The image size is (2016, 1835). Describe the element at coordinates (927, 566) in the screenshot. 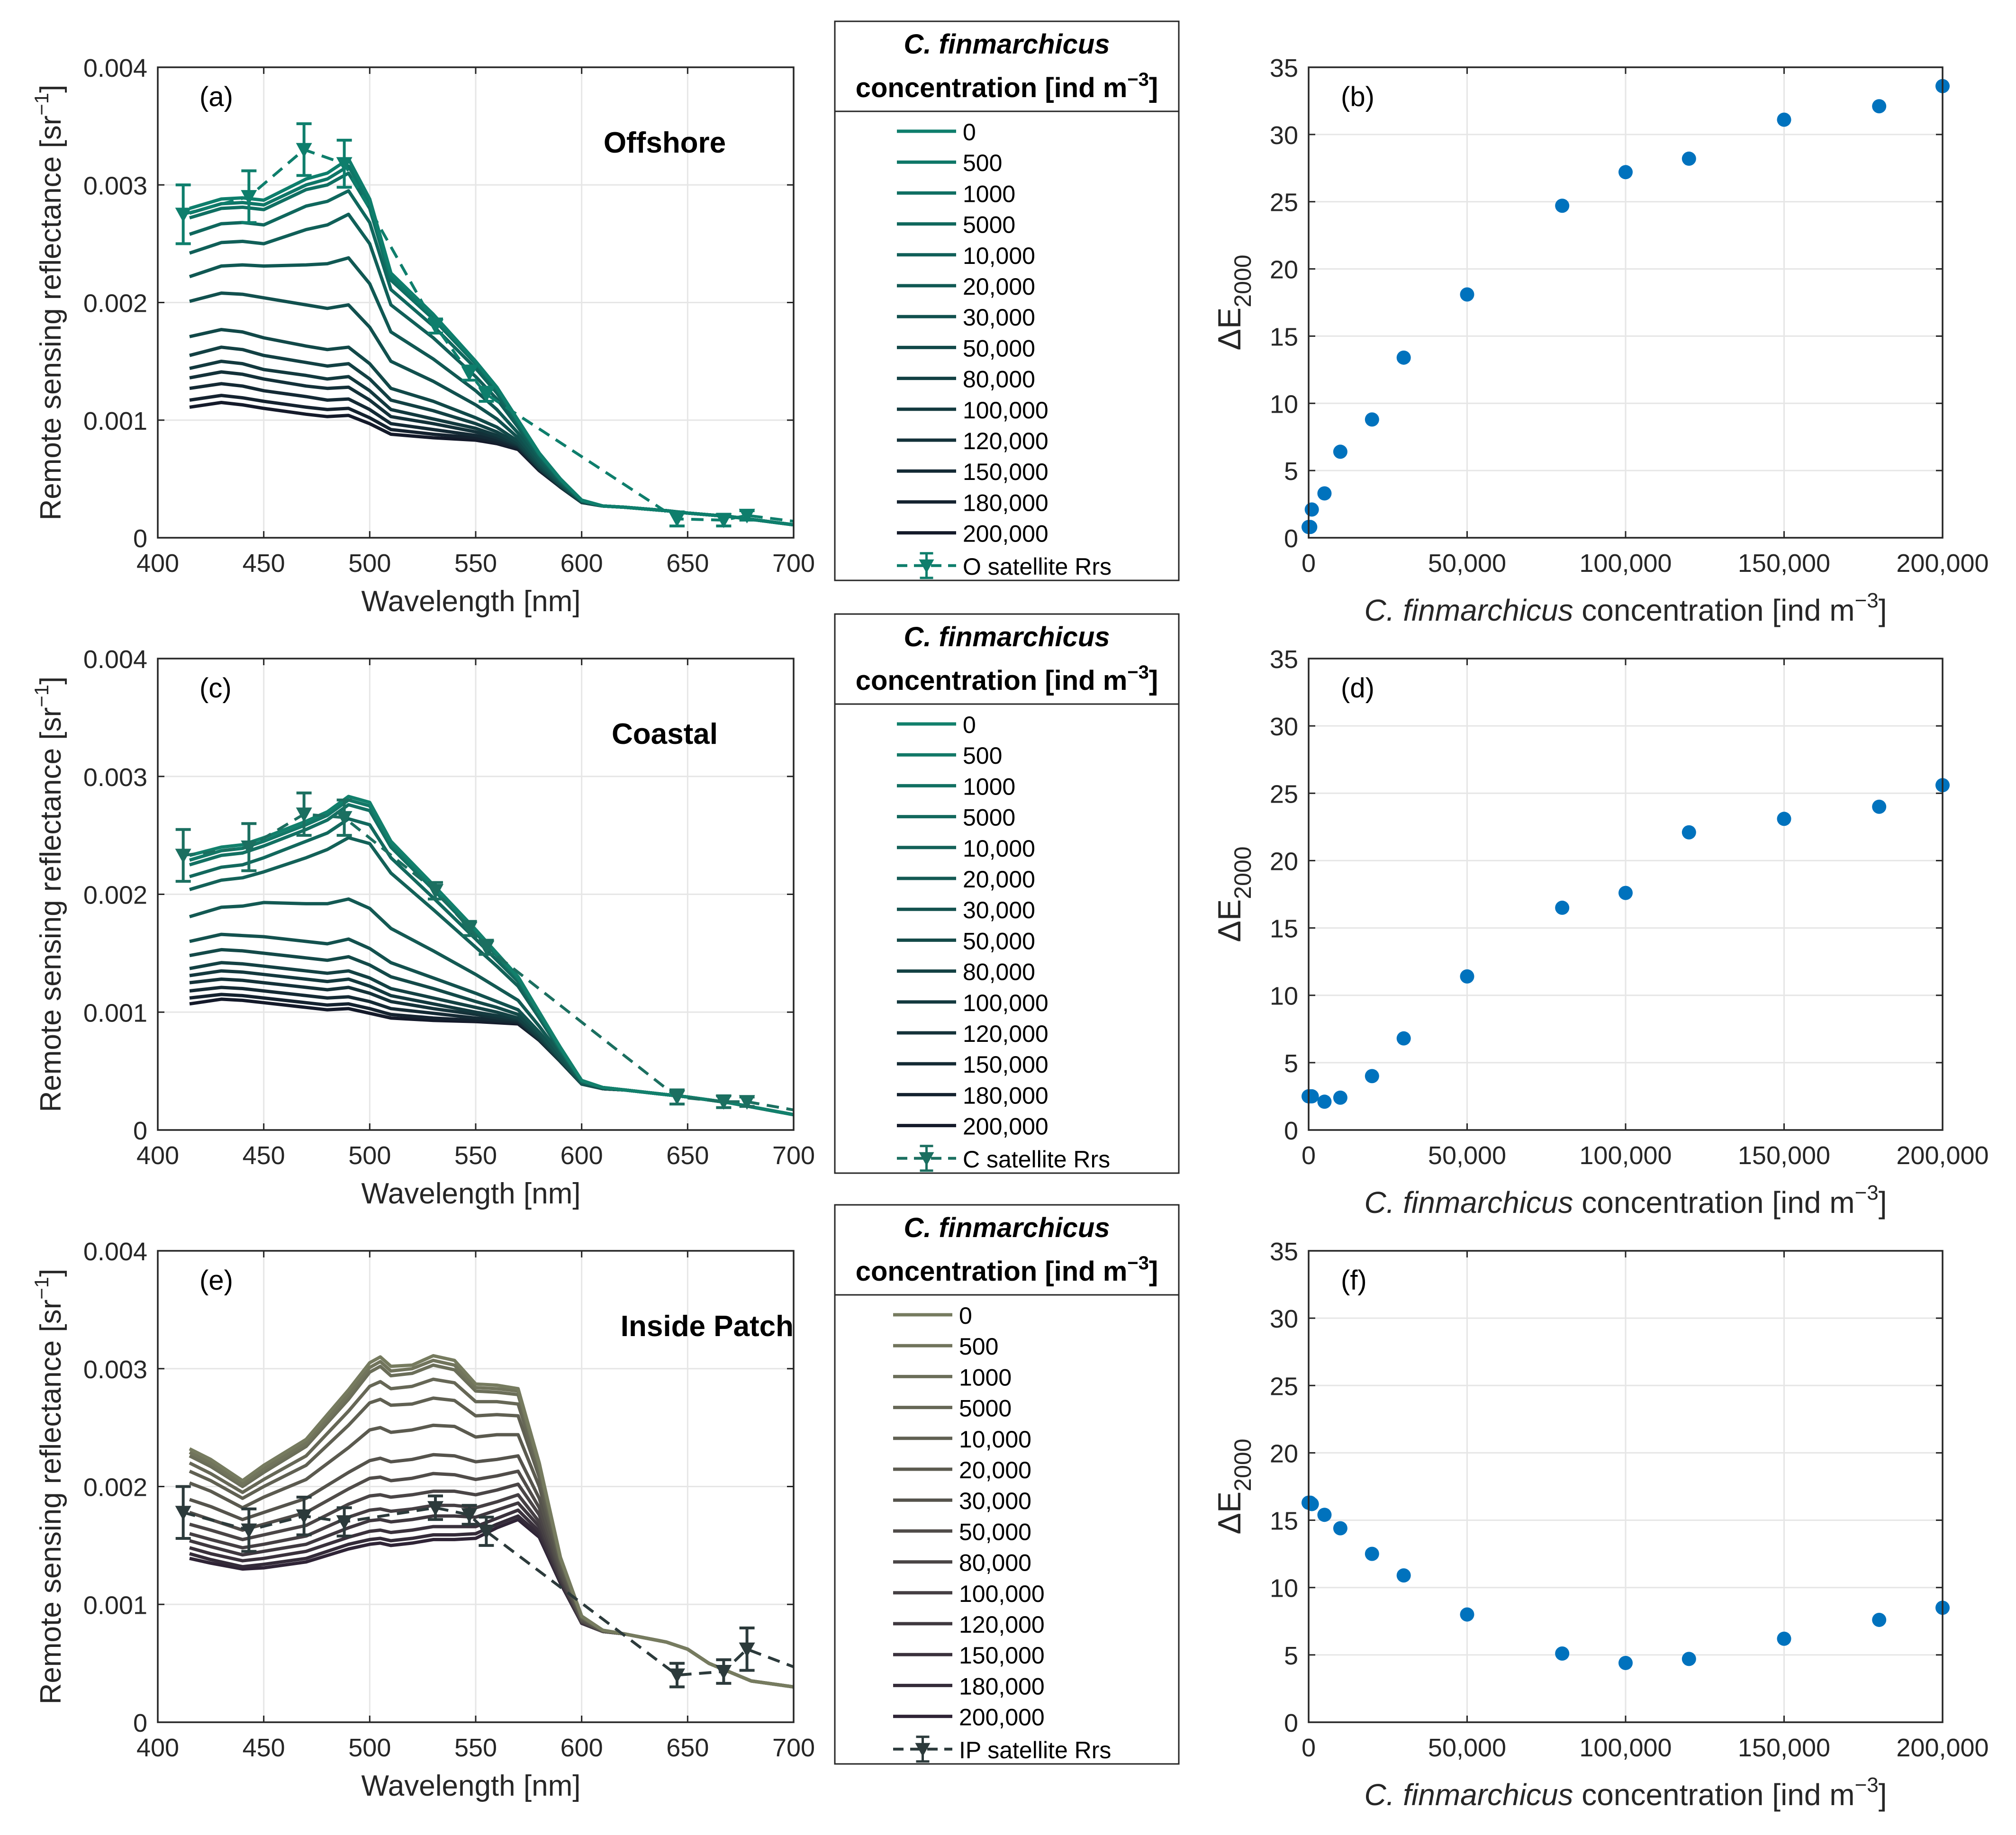

I see `legend-sat-marker-a` at that location.